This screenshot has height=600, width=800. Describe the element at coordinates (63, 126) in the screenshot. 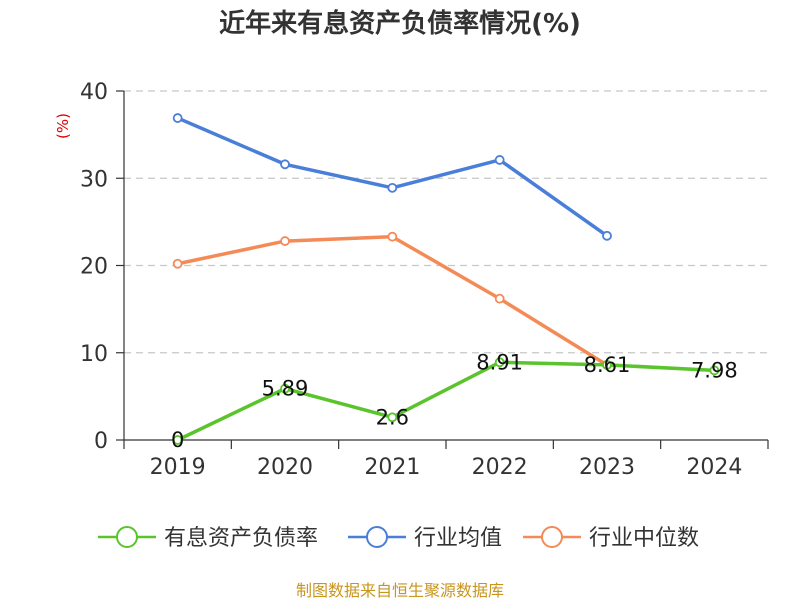

I see `y-axis-unit: (%)` at that location.